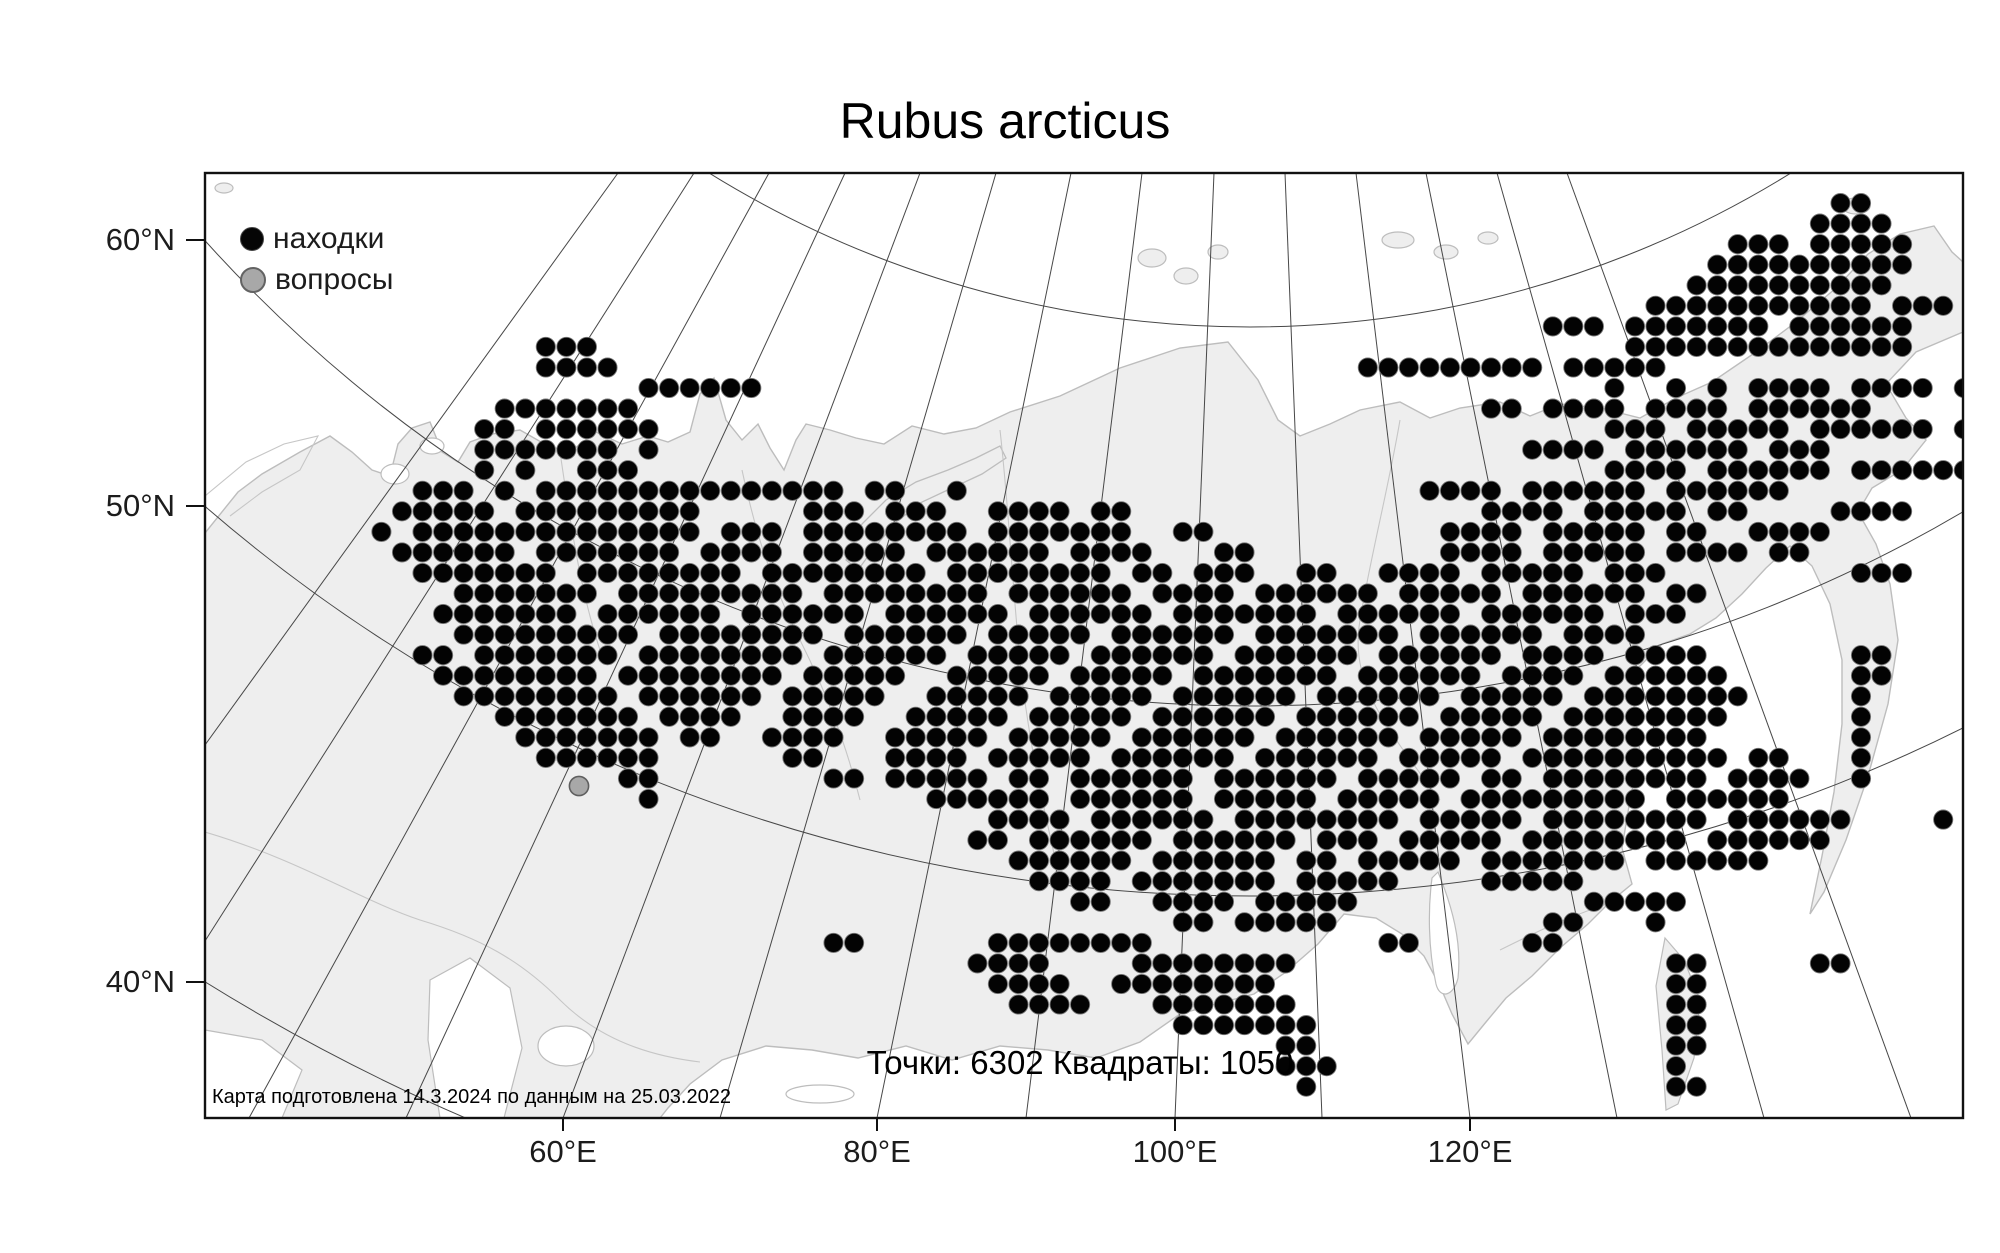 The image size is (2000, 1253). Describe the element at coordinates (140, 981) in the screenshot. I see `lat-tick-label-40n: 40°N` at that location.